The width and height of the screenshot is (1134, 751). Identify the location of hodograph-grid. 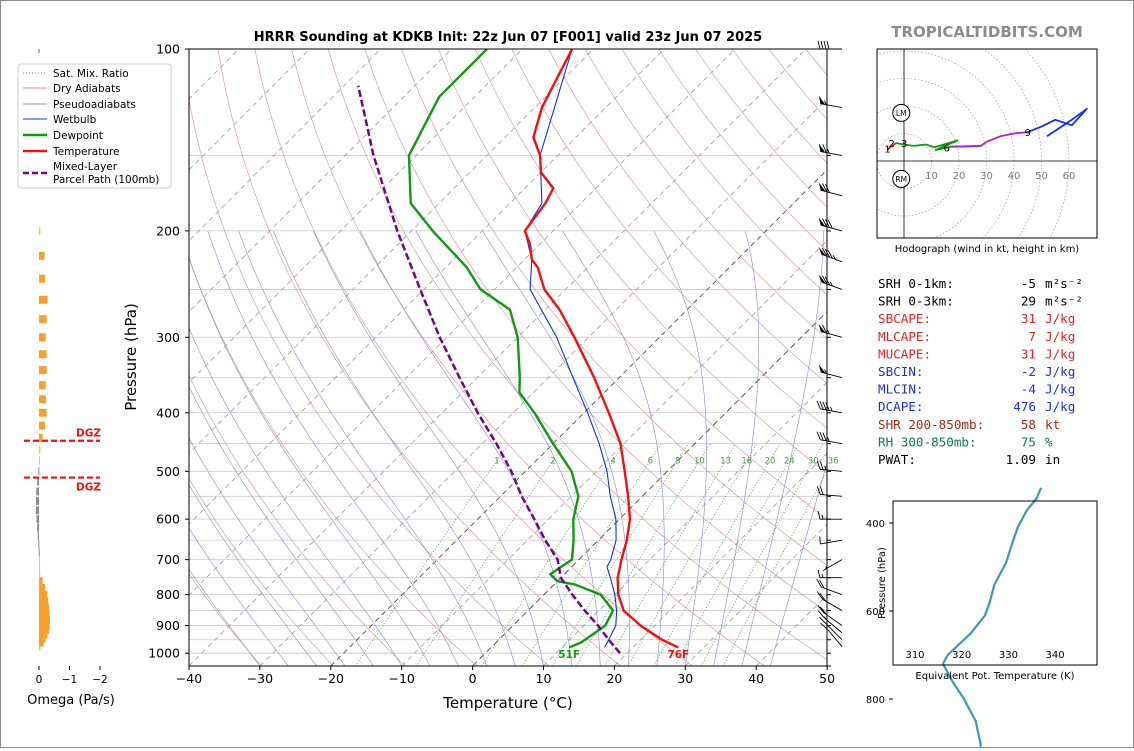
(987, 143).